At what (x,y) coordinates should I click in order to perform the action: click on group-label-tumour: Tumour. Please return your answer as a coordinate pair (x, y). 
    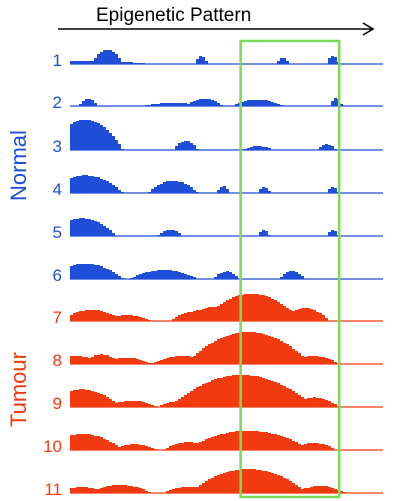
    Looking at the image, I should click on (18, 389).